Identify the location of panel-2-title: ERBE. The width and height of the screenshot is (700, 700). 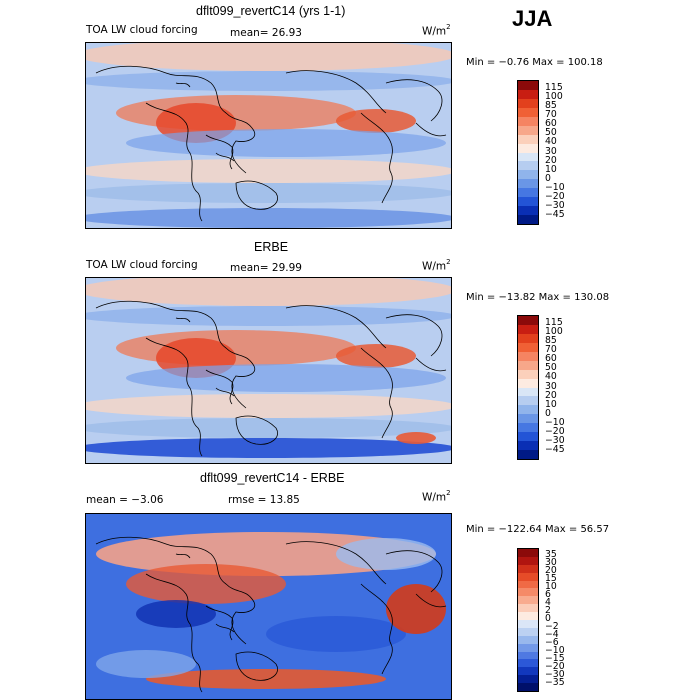
(271, 247).